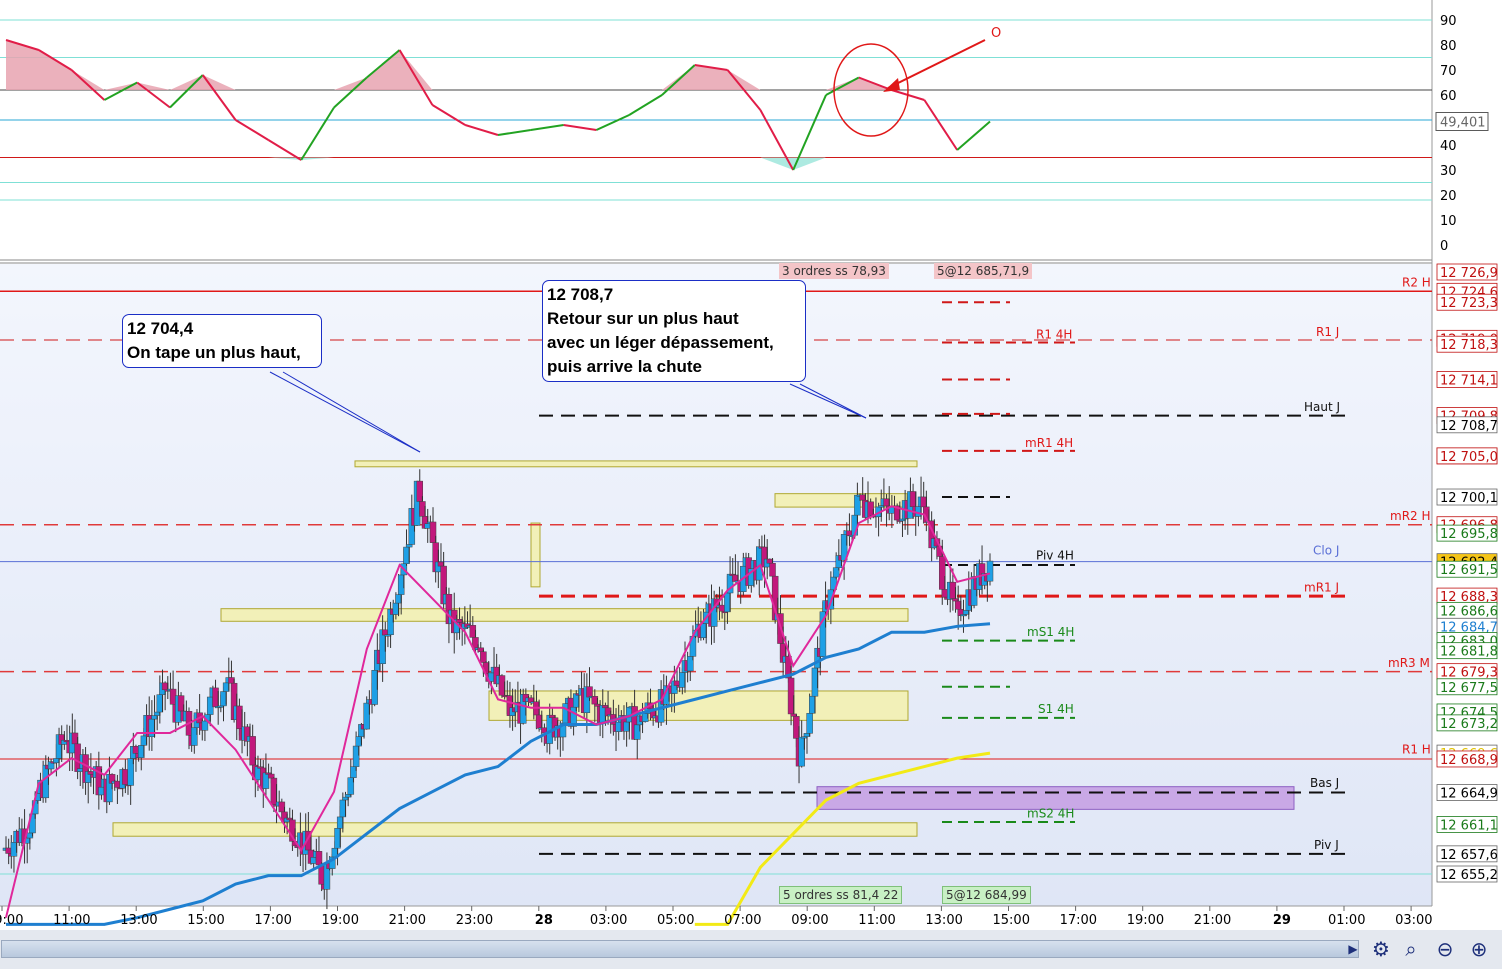 This screenshot has height=969, width=1502. What do you see at coordinates (1416, 283) in the screenshot?
I see `level-label: R2 H` at bounding box center [1416, 283].